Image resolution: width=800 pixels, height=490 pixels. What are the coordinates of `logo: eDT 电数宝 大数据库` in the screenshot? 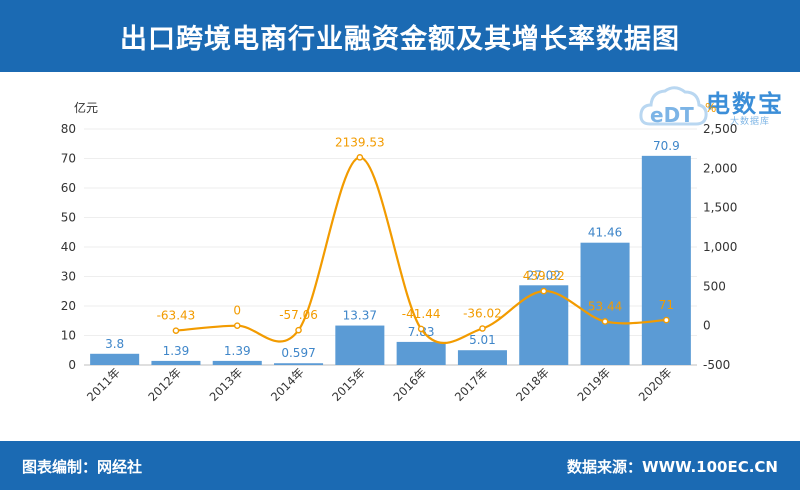 It's located at (716, 106).